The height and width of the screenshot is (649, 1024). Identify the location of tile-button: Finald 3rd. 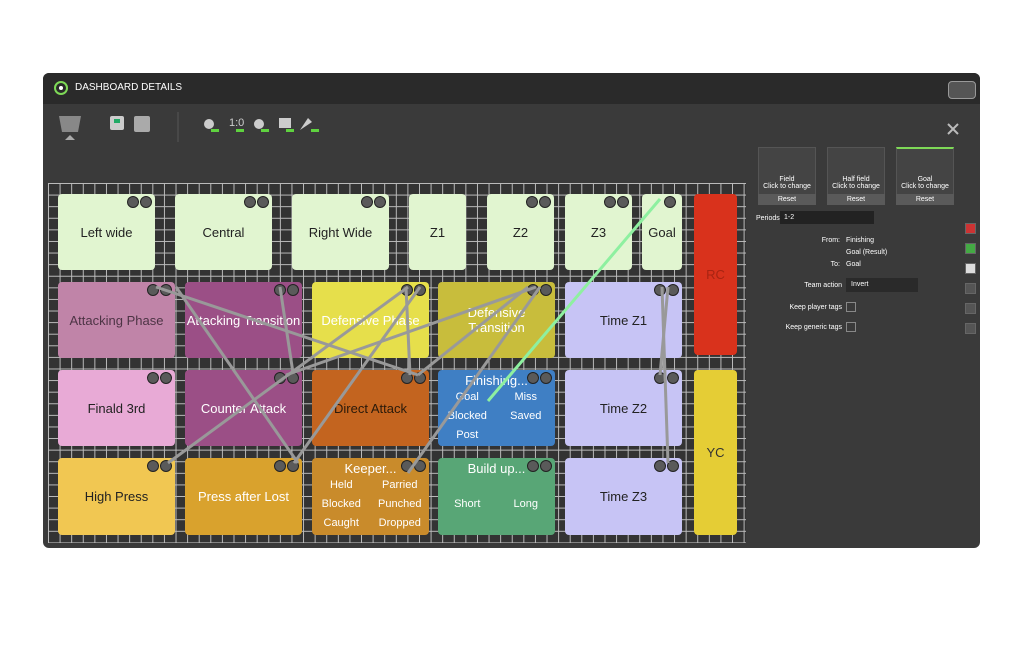
(116, 408).